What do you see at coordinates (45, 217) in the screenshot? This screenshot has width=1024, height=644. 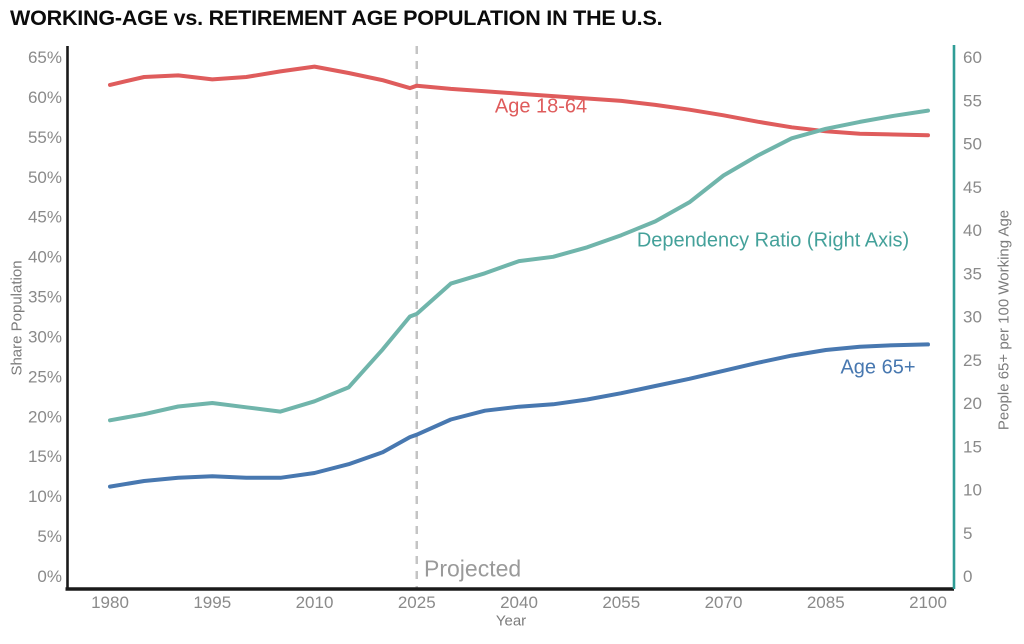 I see `left-axis-tick-label: 45%` at bounding box center [45, 217].